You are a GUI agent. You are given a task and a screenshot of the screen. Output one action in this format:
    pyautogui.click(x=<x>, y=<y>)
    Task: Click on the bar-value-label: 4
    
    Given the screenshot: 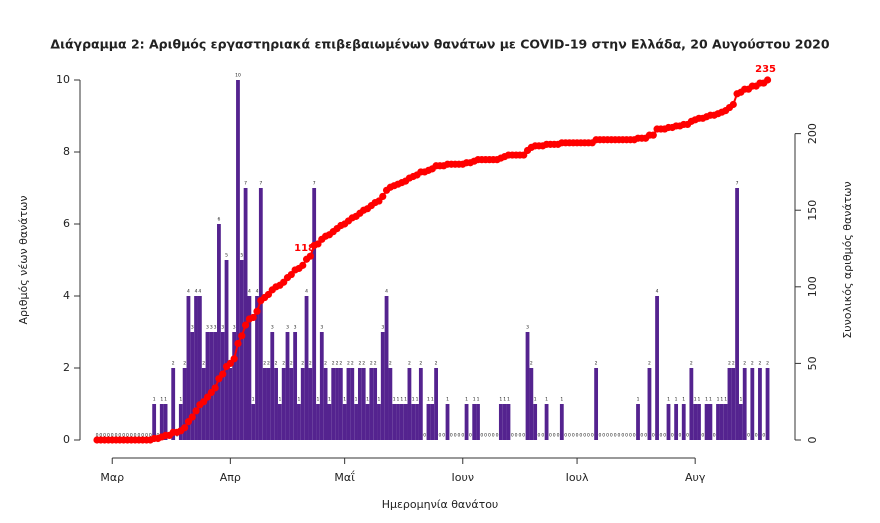 What is the action you would take?
    pyautogui.click(x=657, y=292)
    